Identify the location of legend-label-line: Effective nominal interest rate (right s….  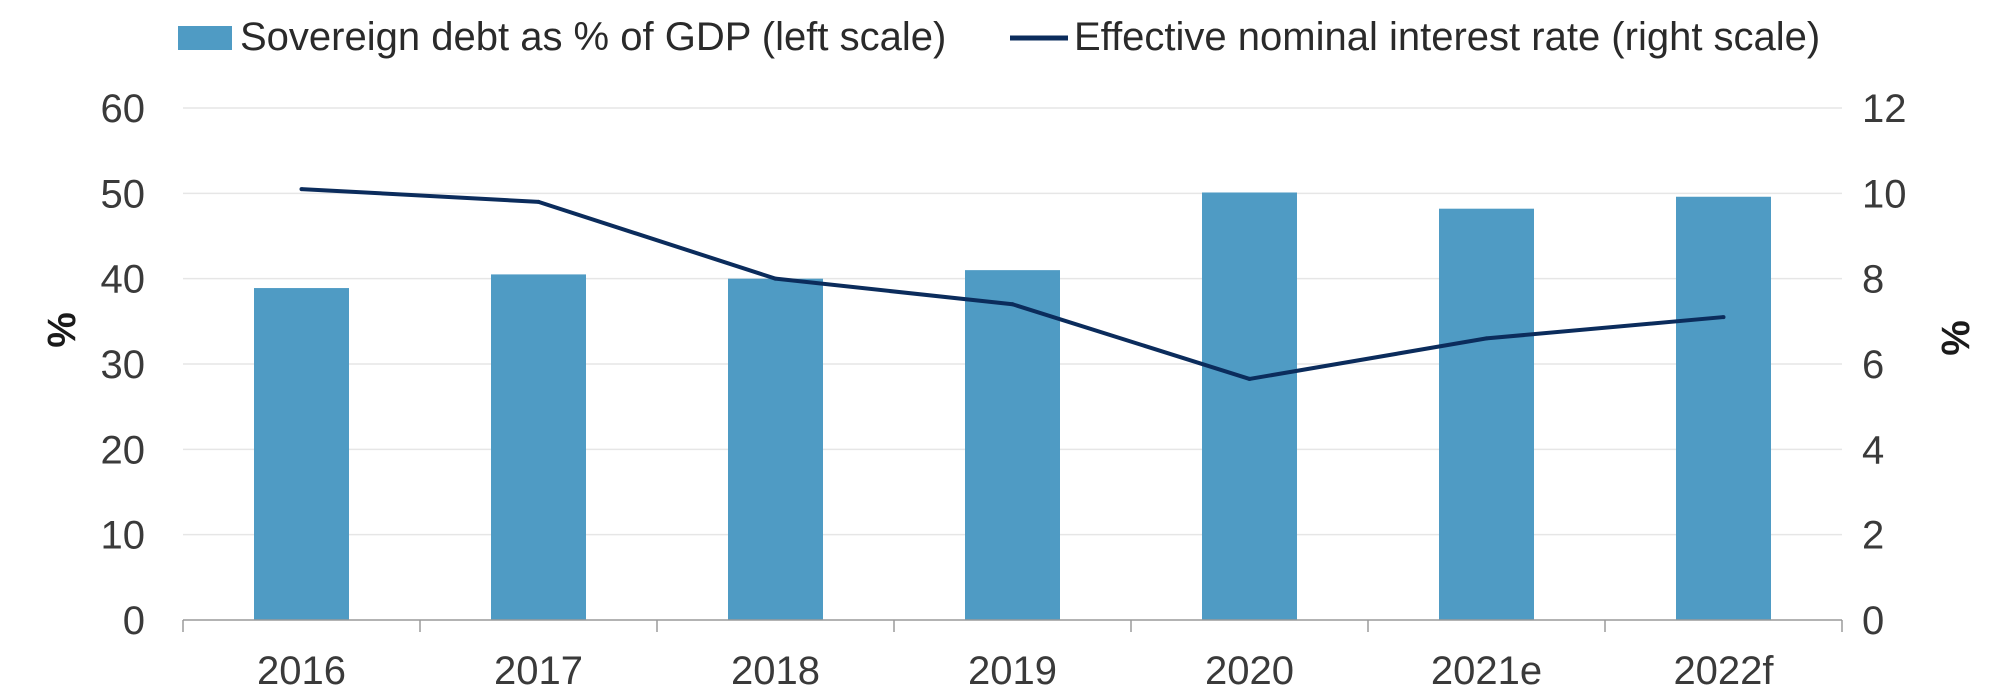
(1447, 37).